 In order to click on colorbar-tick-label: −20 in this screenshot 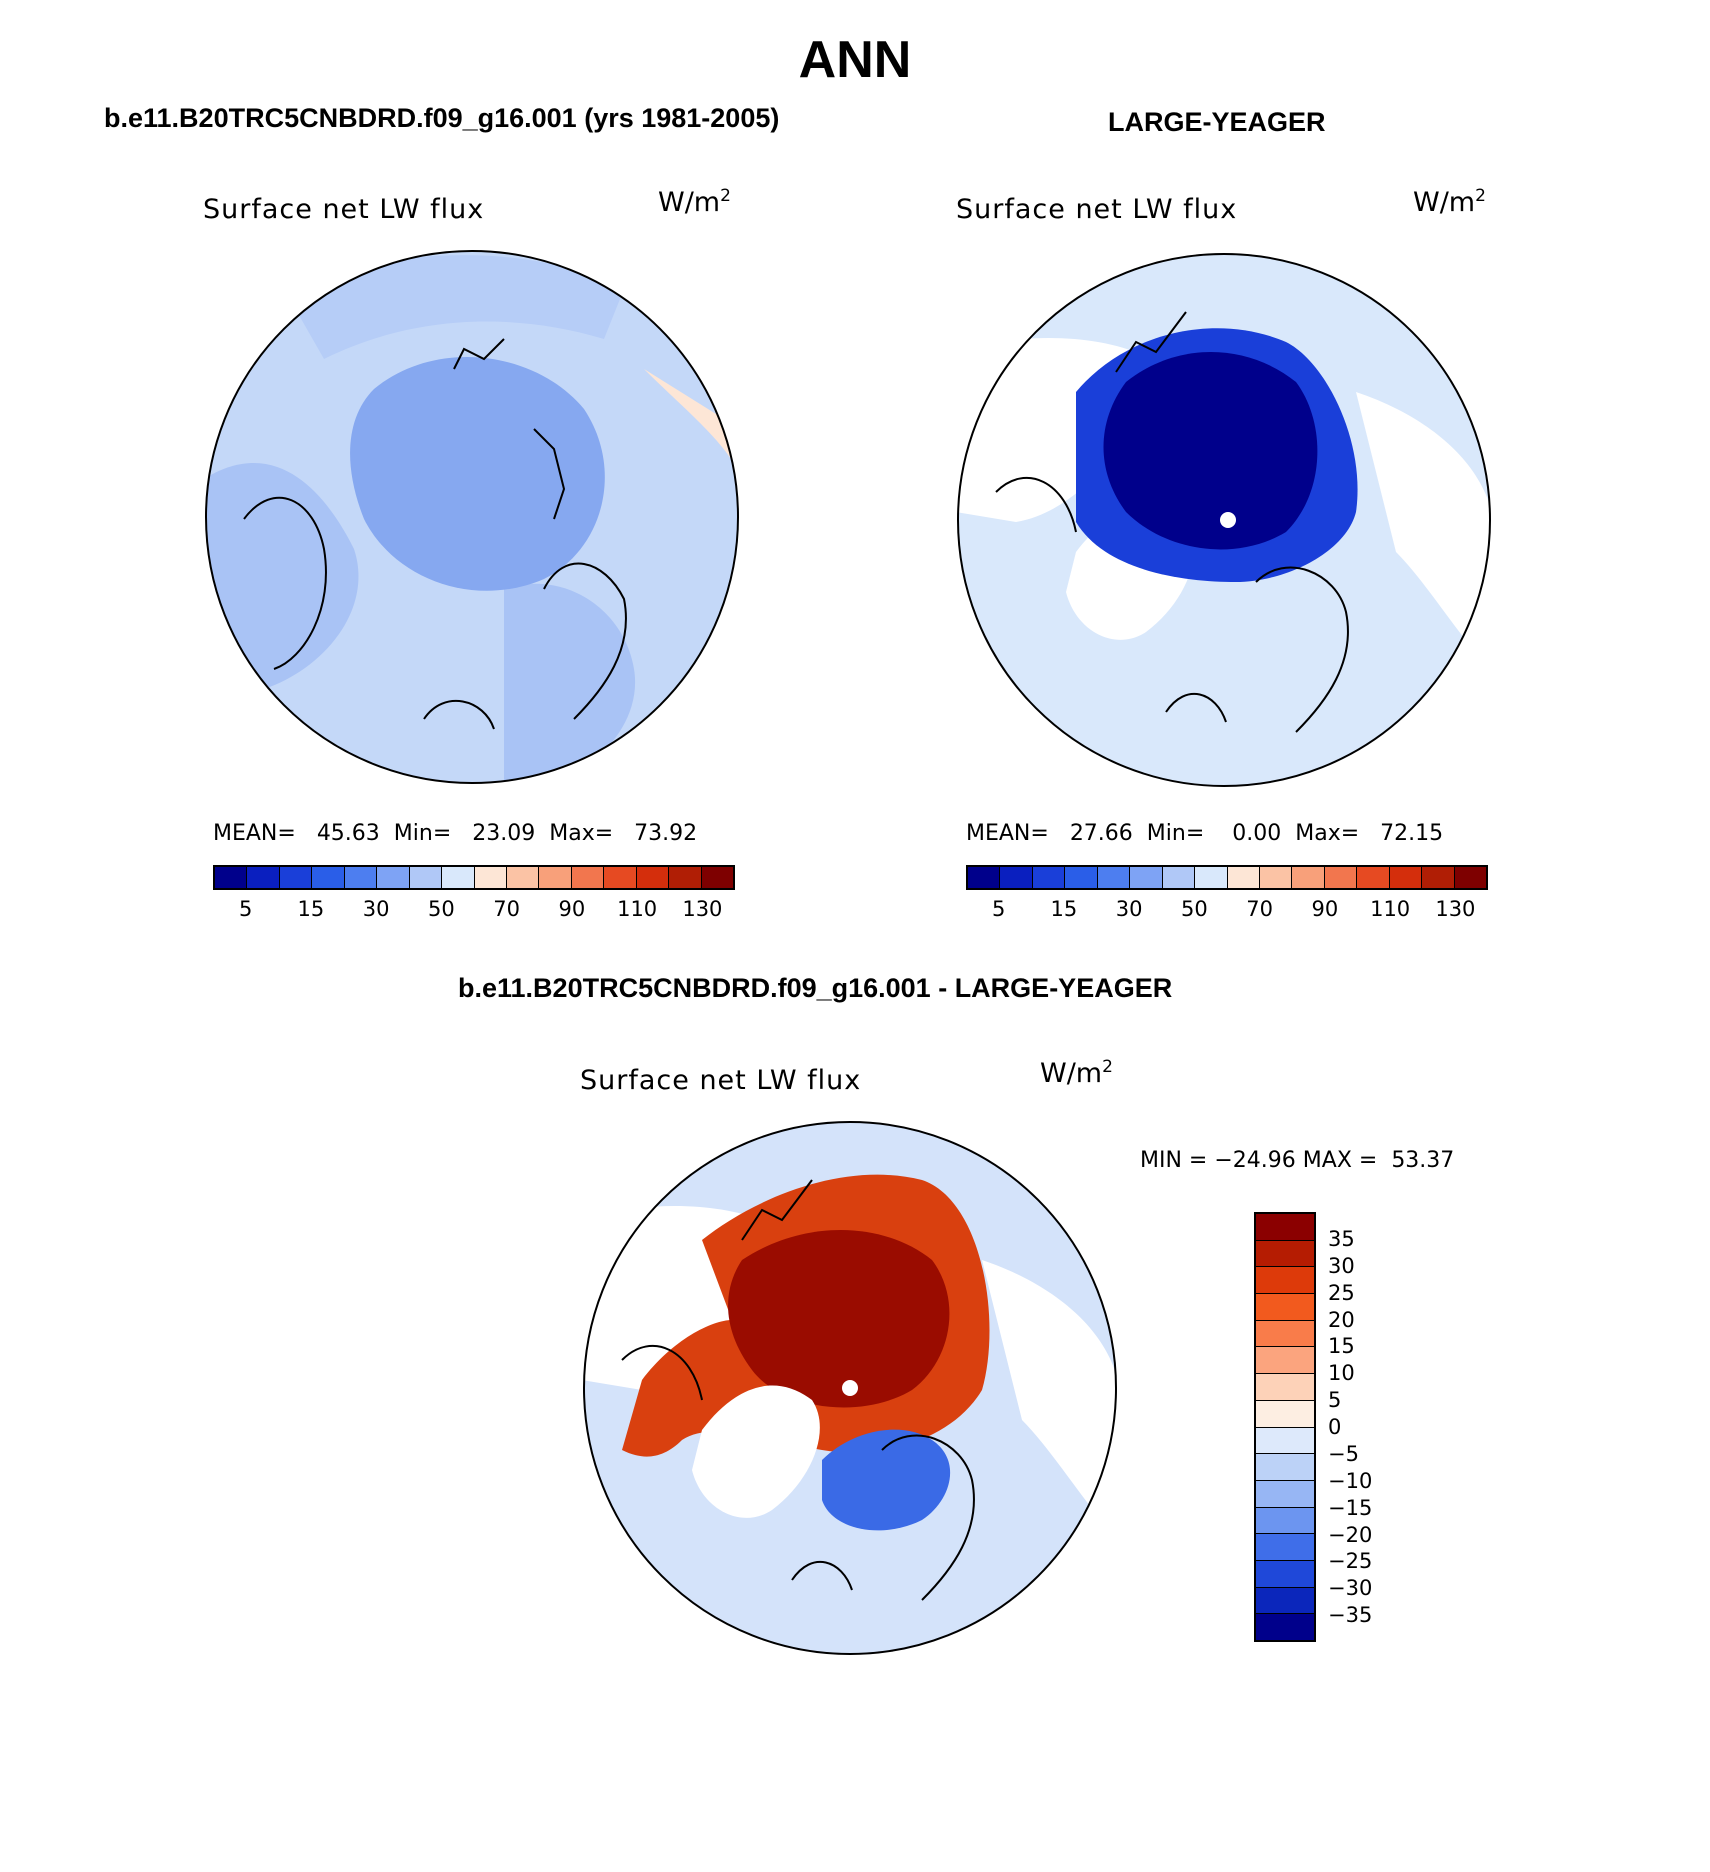, I will do `click(1350, 1534)`.